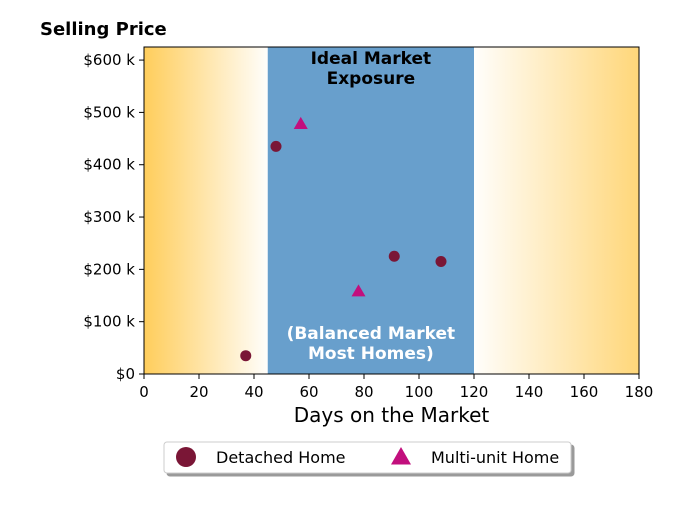 This screenshot has height=513, width=695. Describe the element at coordinates (371, 79) in the screenshot. I see `annotation-top-line: Exposure` at that location.